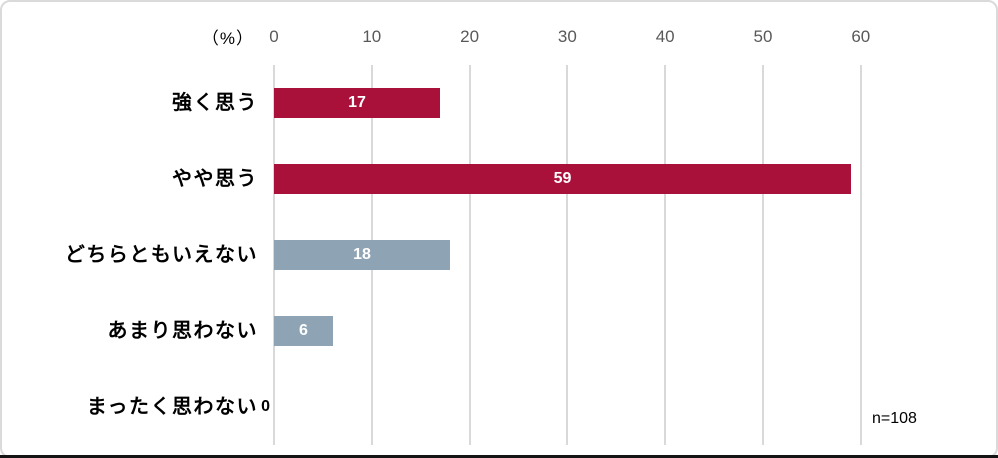 The image size is (998, 458). I want to click on bar: 18, so click(362, 255).